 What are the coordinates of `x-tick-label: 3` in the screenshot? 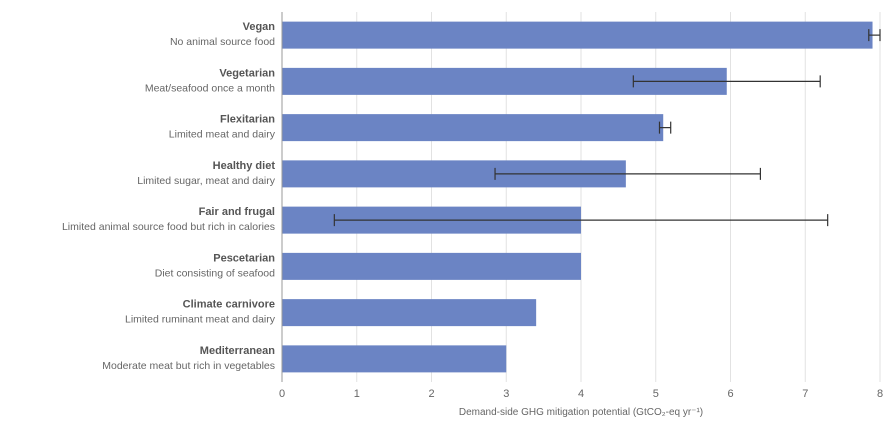 It's located at (506, 394).